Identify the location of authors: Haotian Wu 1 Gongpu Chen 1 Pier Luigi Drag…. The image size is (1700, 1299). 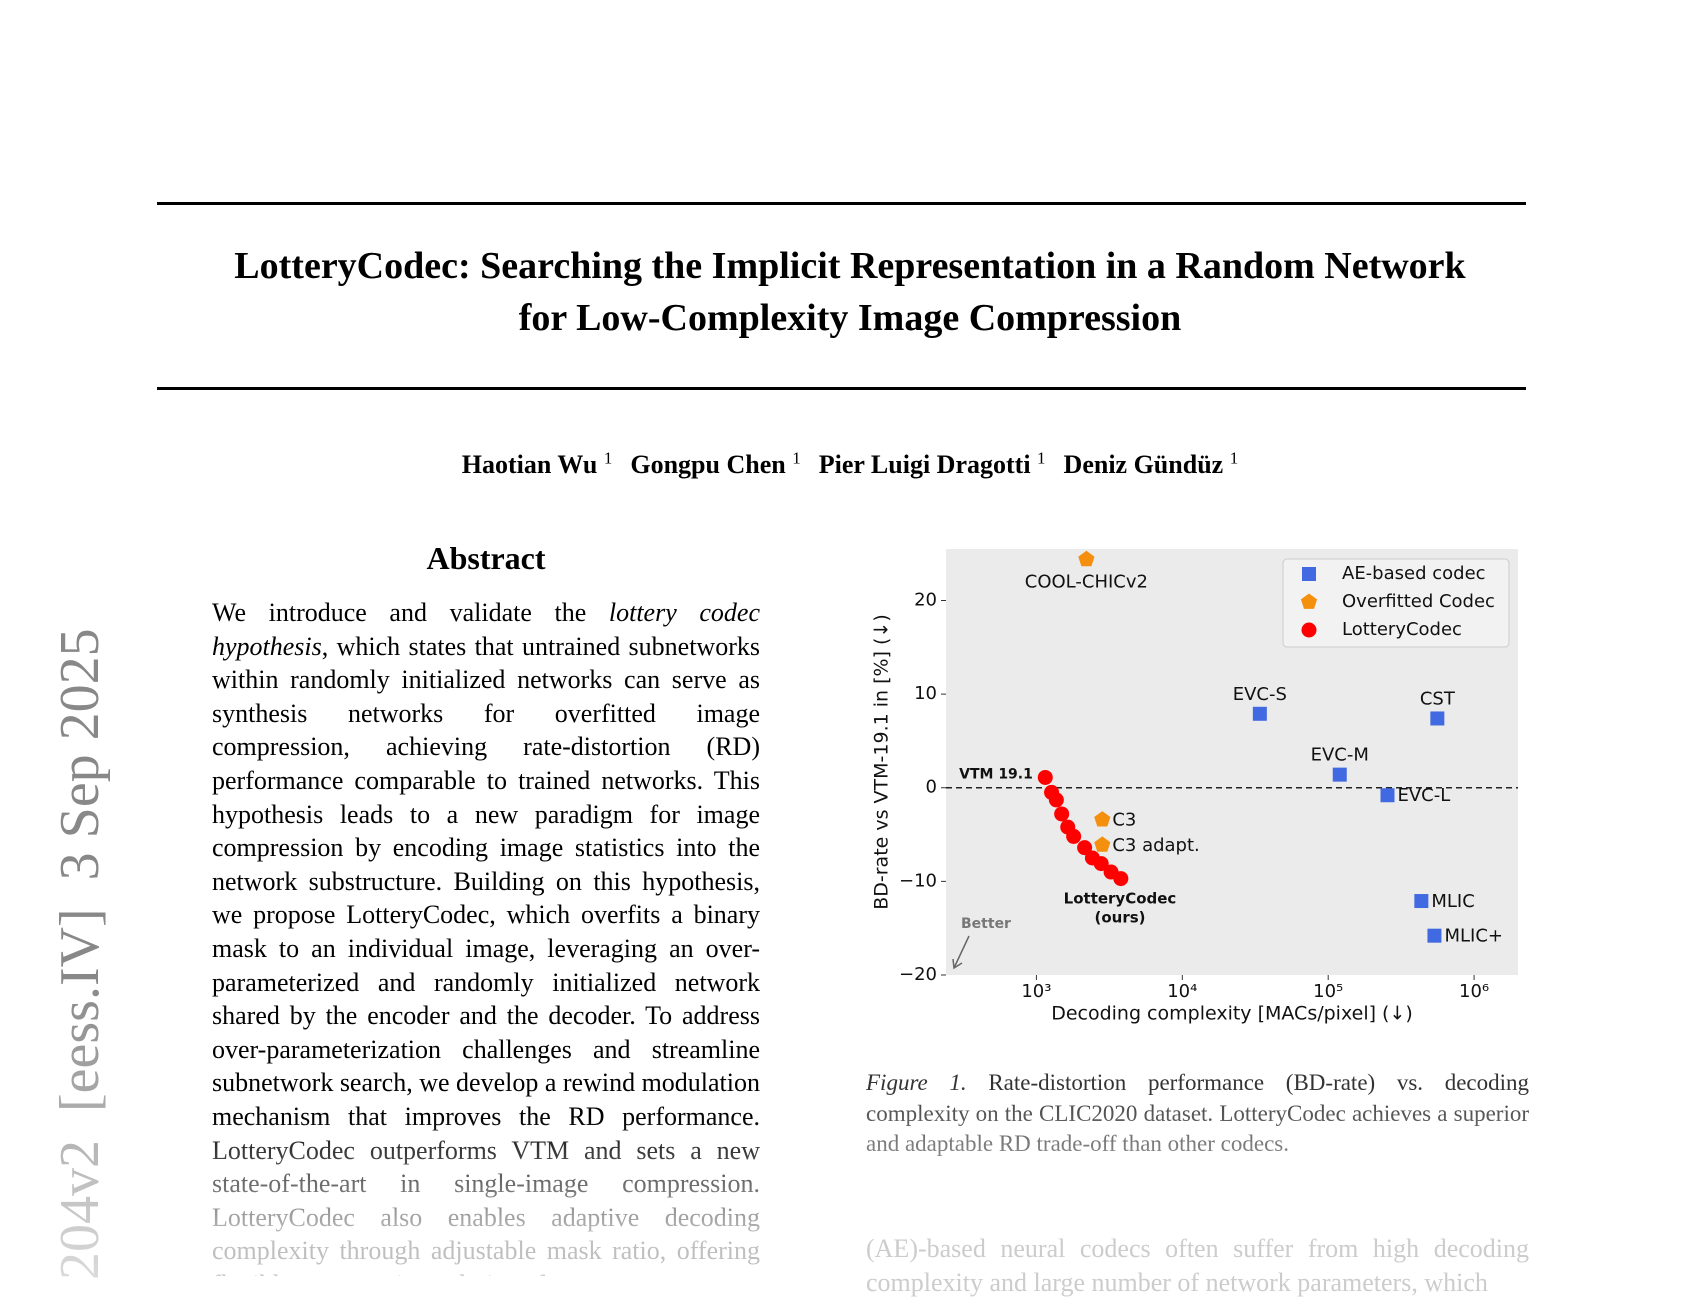
(850, 464).